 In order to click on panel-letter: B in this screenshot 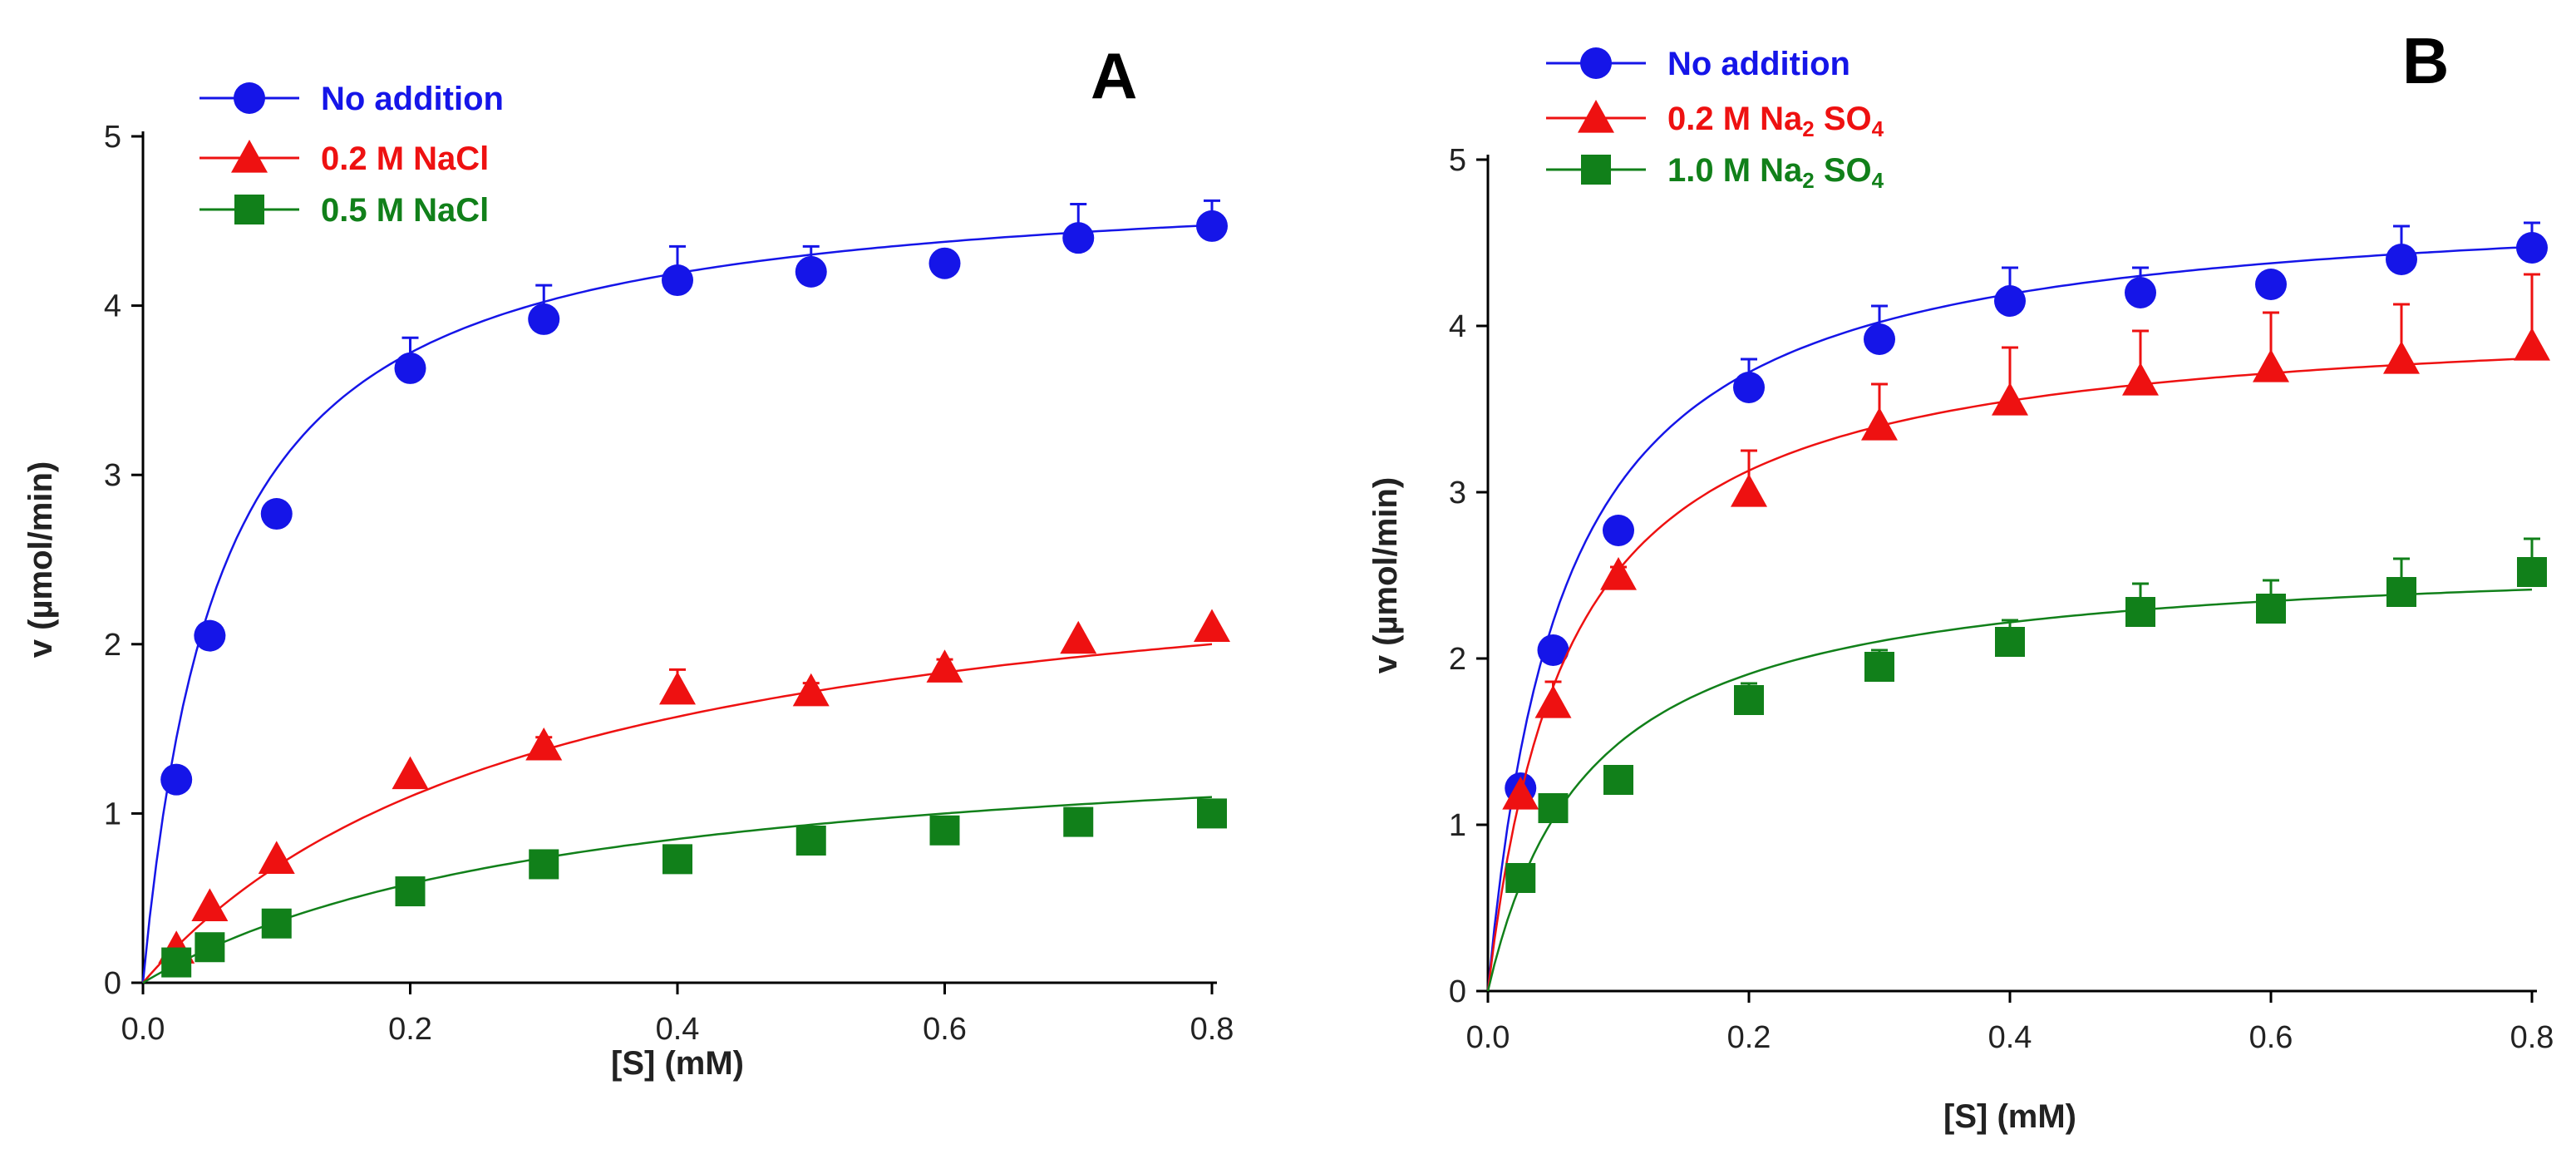, I will do `click(2425, 60)`.